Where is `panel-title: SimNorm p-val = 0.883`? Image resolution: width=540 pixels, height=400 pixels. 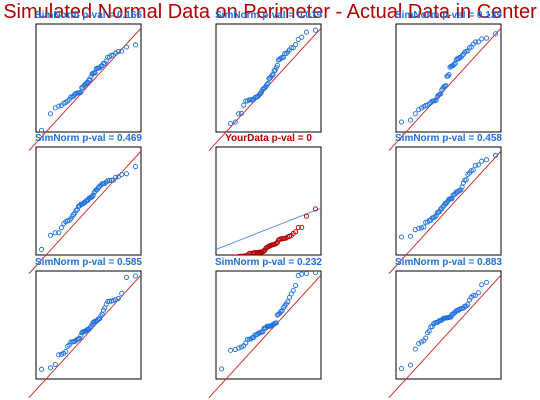
panel-title: SimNorm p-val = 0.883 is located at coordinates (448, 262).